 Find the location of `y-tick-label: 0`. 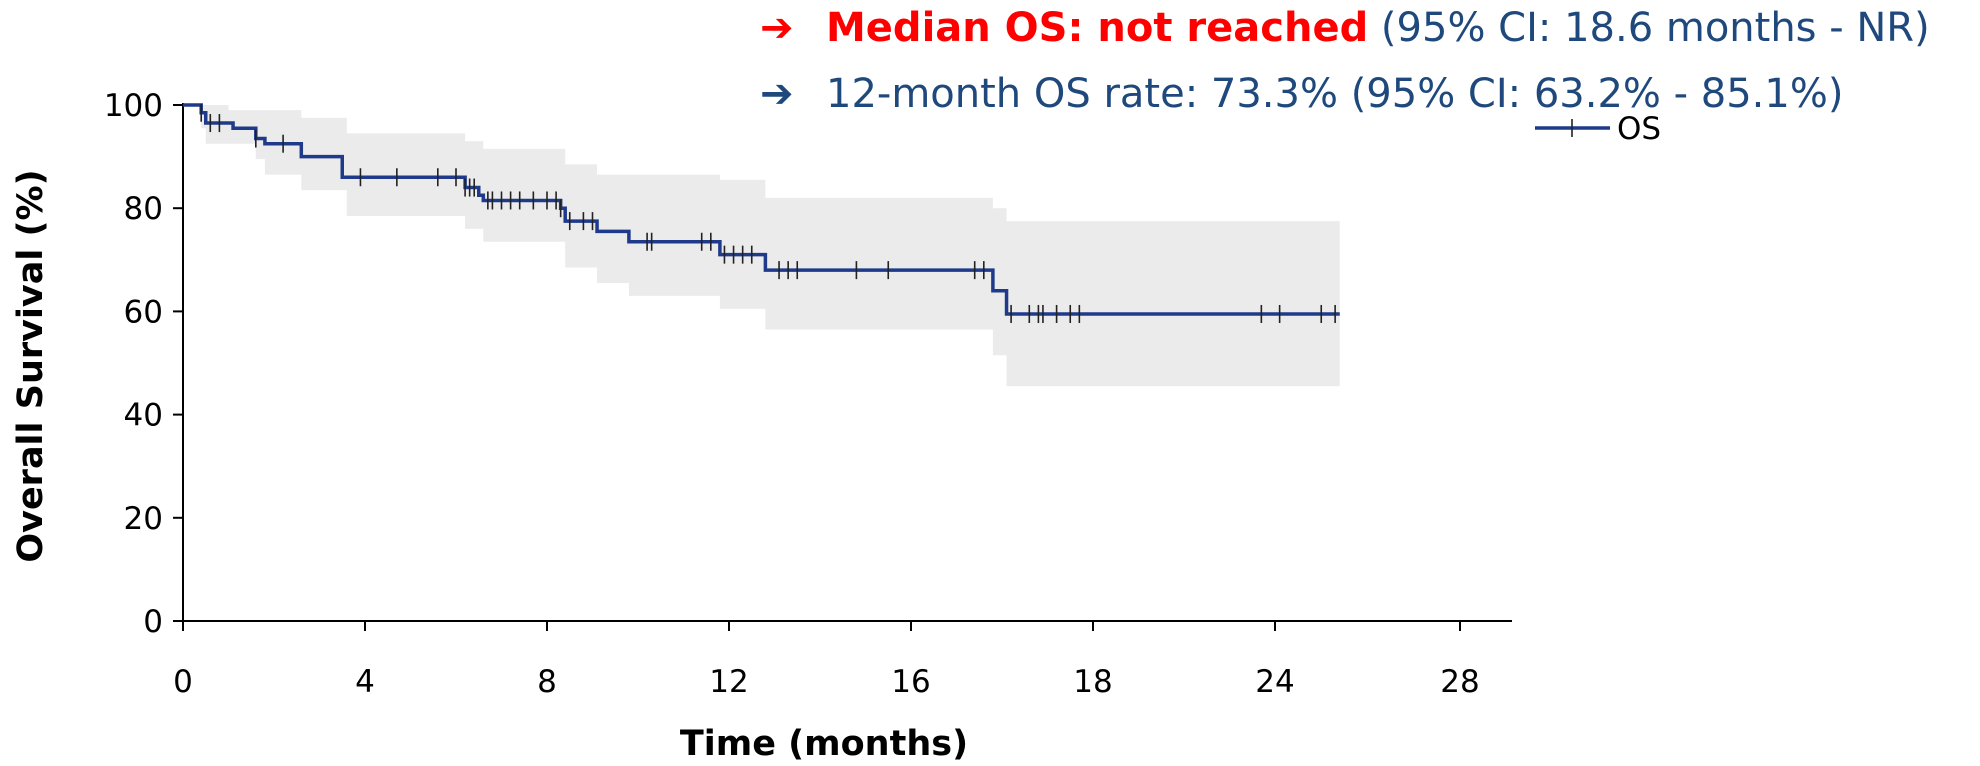

y-tick-label: 0 is located at coordinates (153, 622).